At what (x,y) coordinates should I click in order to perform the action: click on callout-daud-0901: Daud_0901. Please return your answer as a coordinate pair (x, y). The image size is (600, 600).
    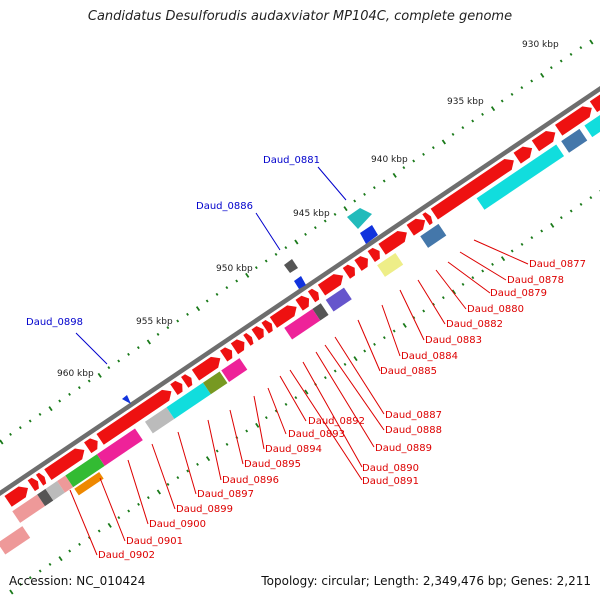
    Looking at the image, I should click on (154, 541).